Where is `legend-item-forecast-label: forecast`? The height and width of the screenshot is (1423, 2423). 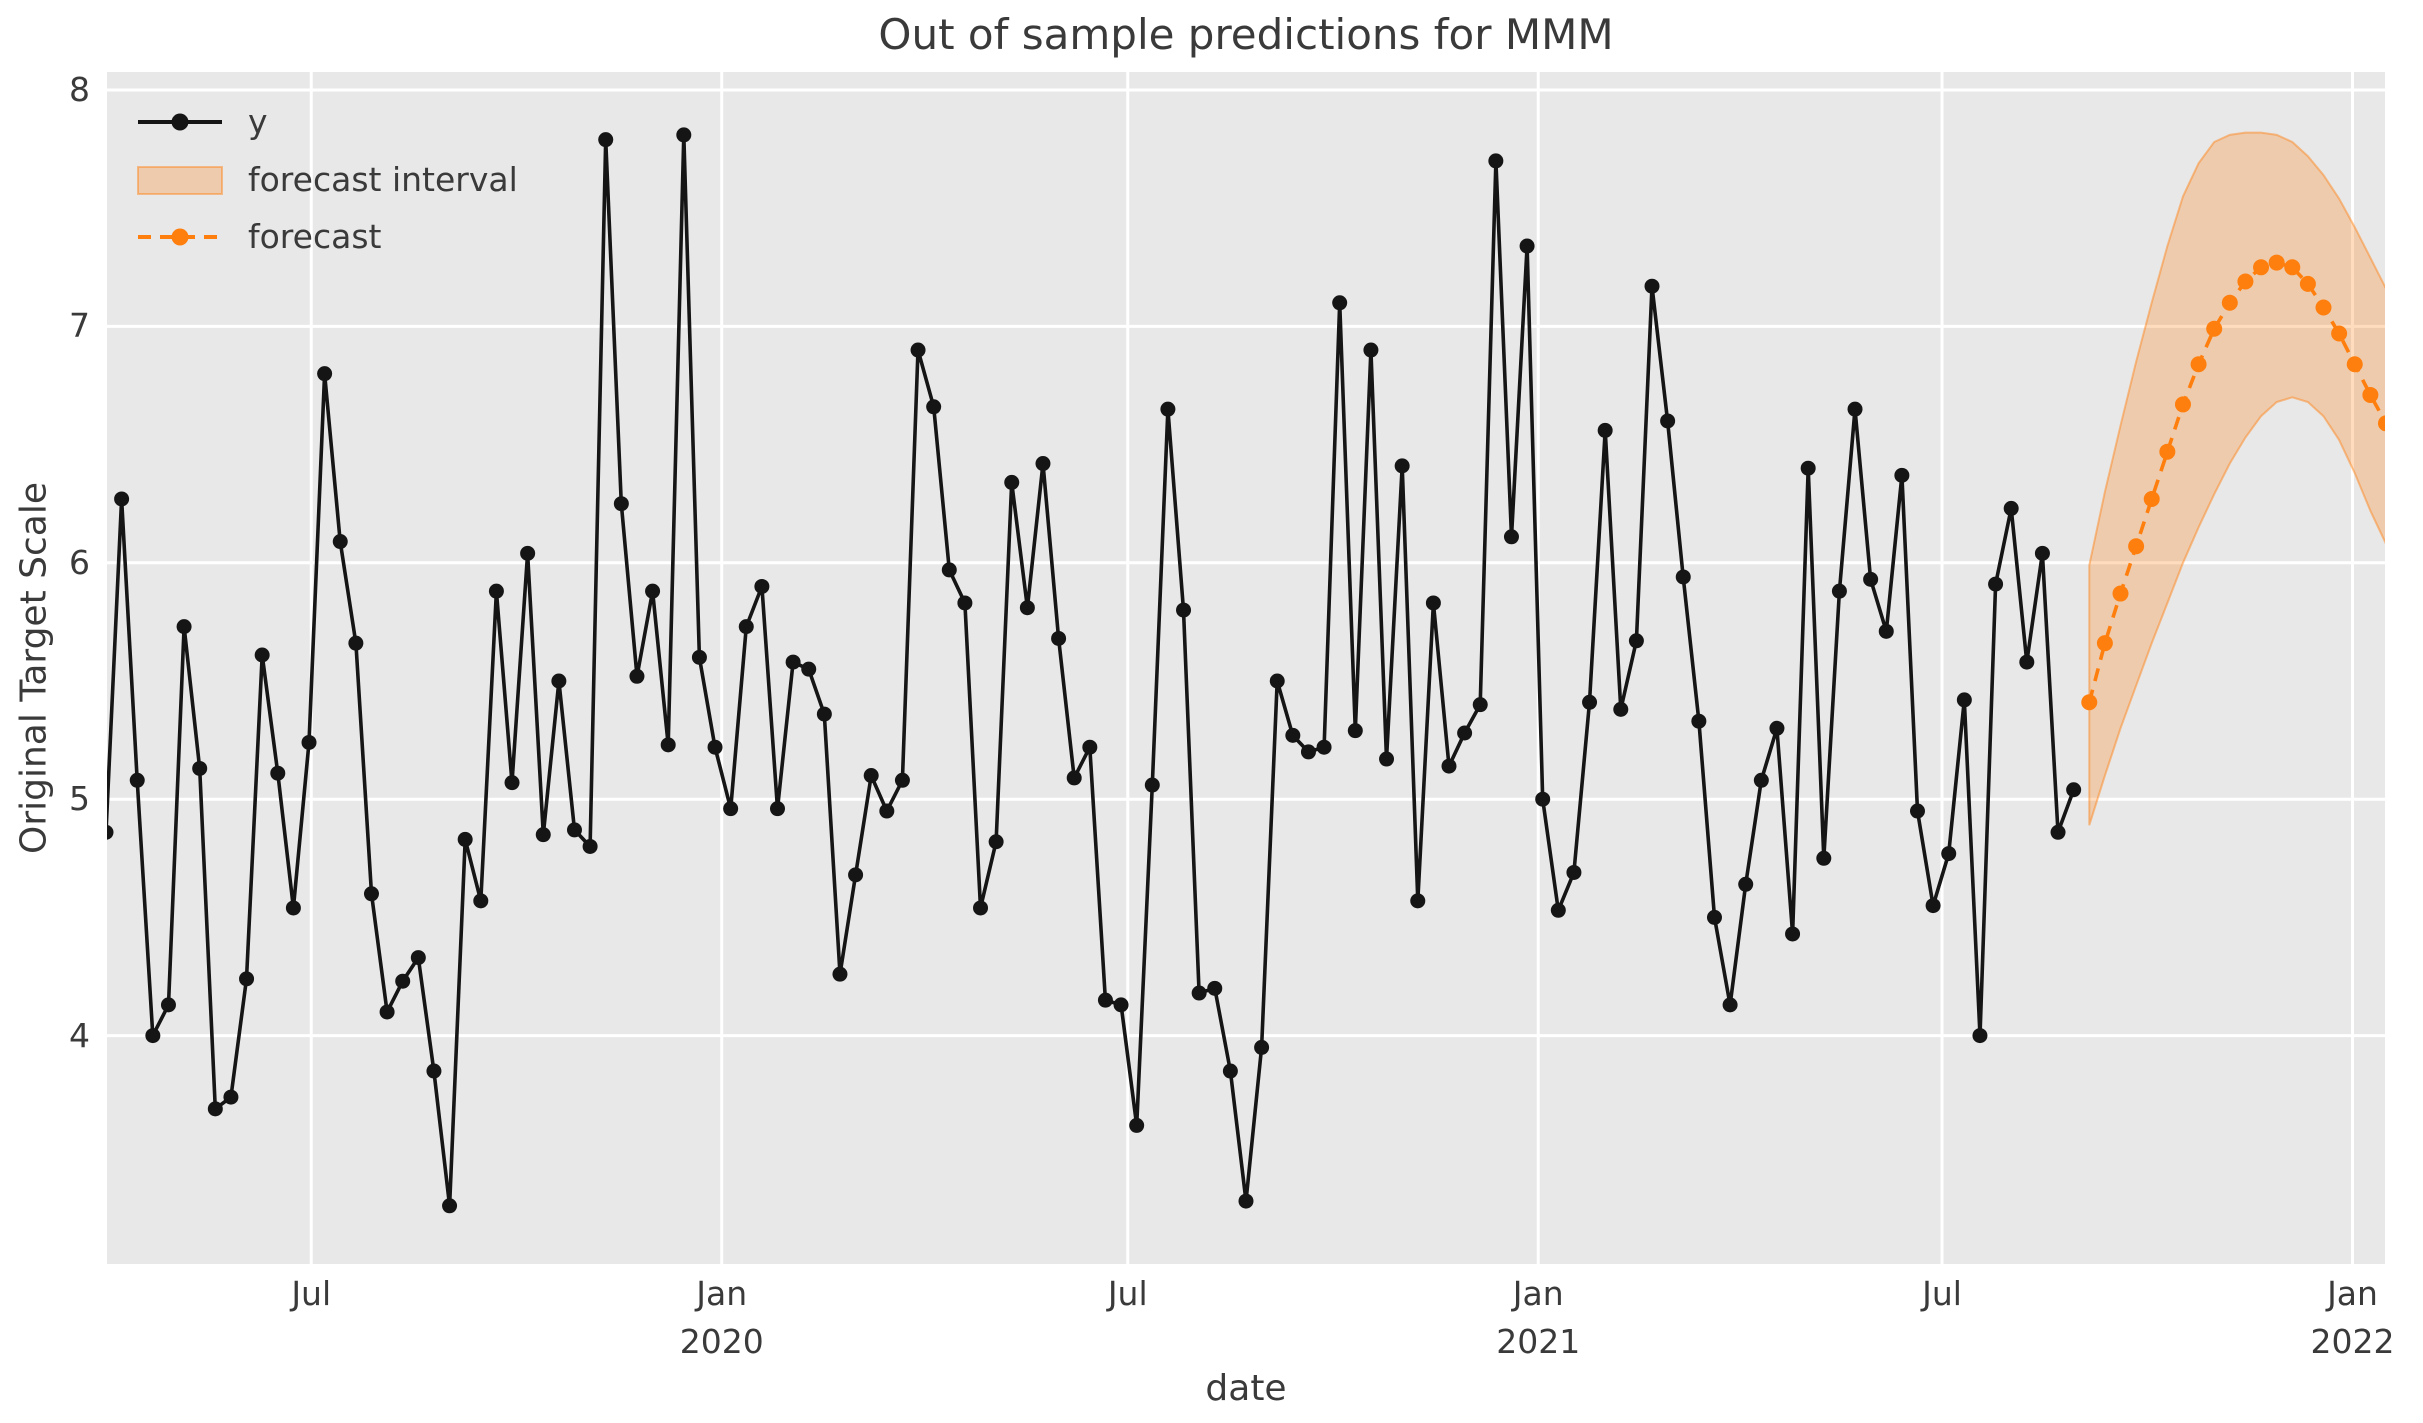 legend-item-forecast-label: forecast is located at coordinates (315, 236).